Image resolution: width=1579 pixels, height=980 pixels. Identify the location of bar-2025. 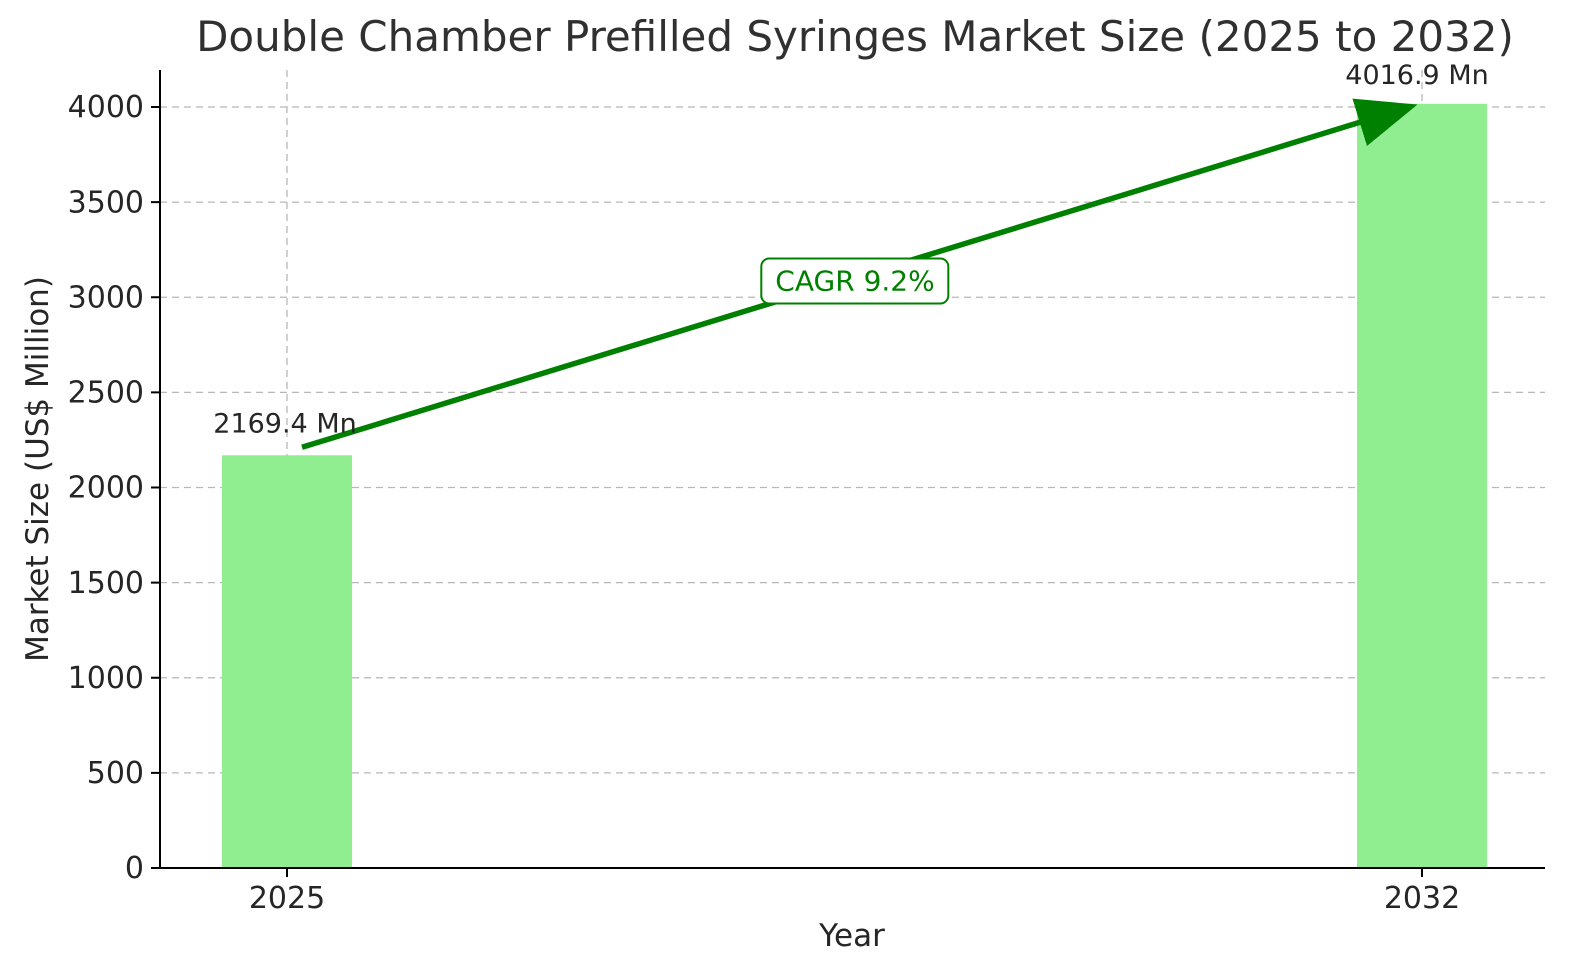
(287, 661).